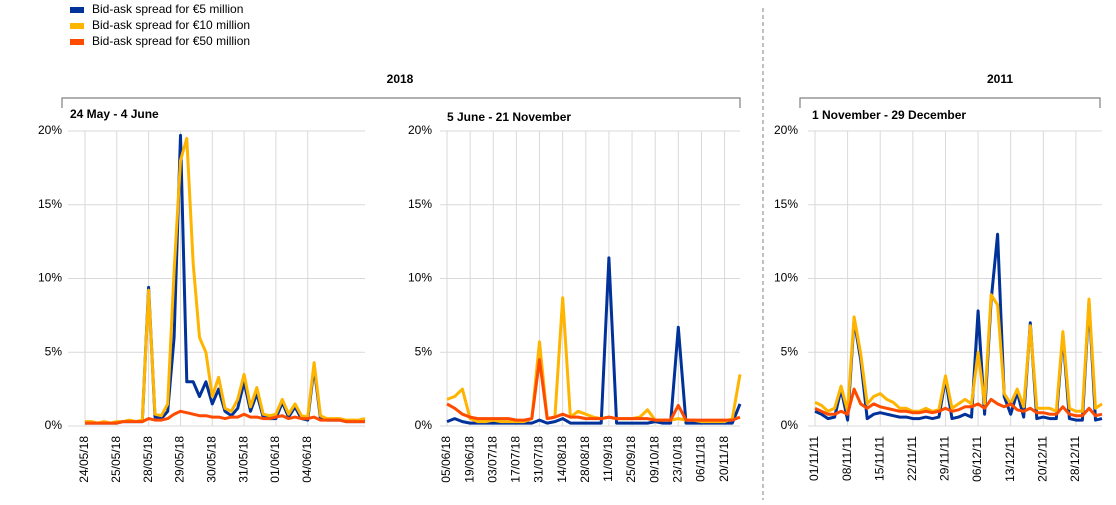 This screenshot has height=505, width=1116. Describe the element at coordinates (1042, 459) in the screenshot. I see `x-tick-label: 20/12/11` at that location.